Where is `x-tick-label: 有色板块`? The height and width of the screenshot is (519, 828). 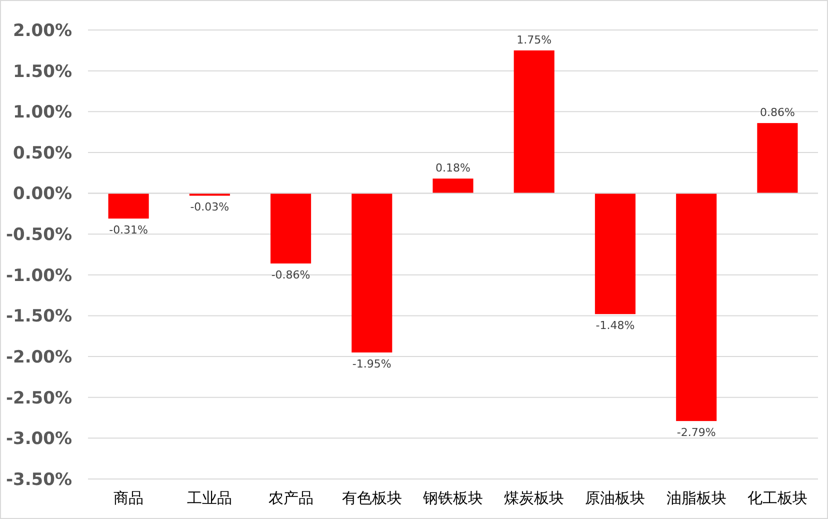 x-tick-label: 有色板块 is located at coordinates (372, 498).